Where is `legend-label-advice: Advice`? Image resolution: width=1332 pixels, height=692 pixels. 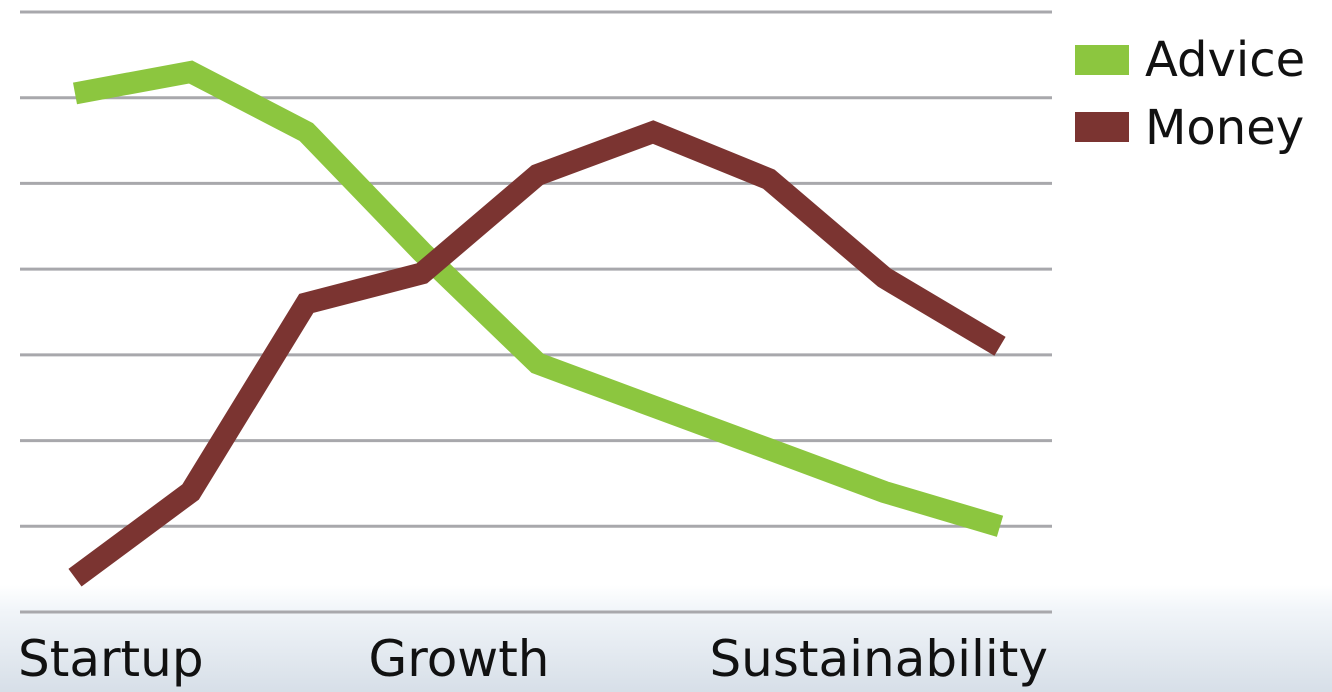
legend-label-advice: Advice is located at coordinates (1225, 60).